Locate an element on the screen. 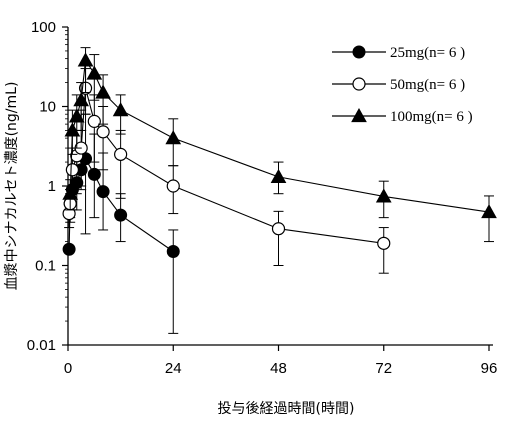  legend-label: 25mg(n= 6 ) is located at coordinates (427, 53).